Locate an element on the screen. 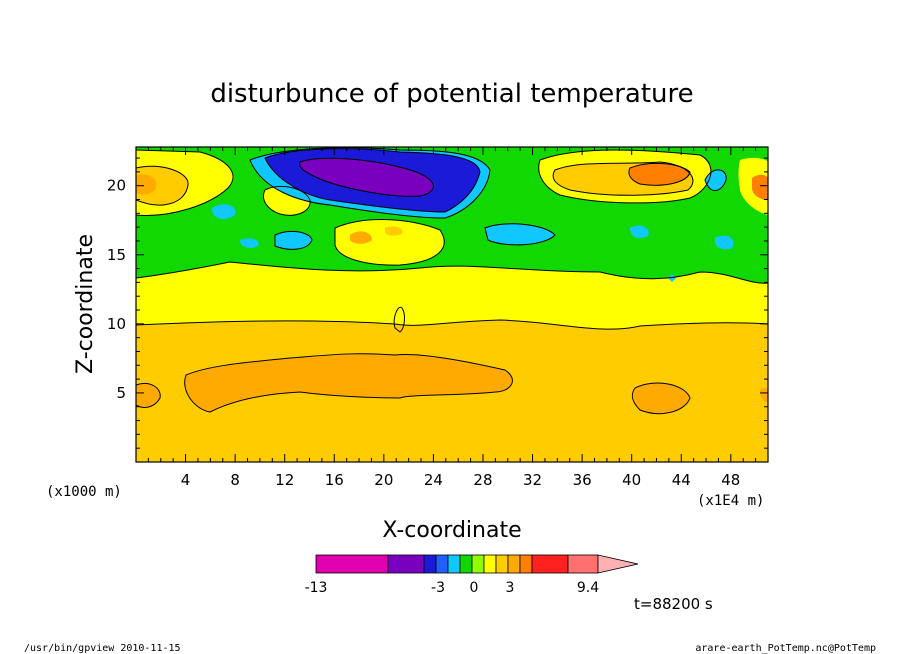 Image resolution: width=904 pixels, height=654 pixels. colorbar-label: 0 is located at coordinates (474, 588).